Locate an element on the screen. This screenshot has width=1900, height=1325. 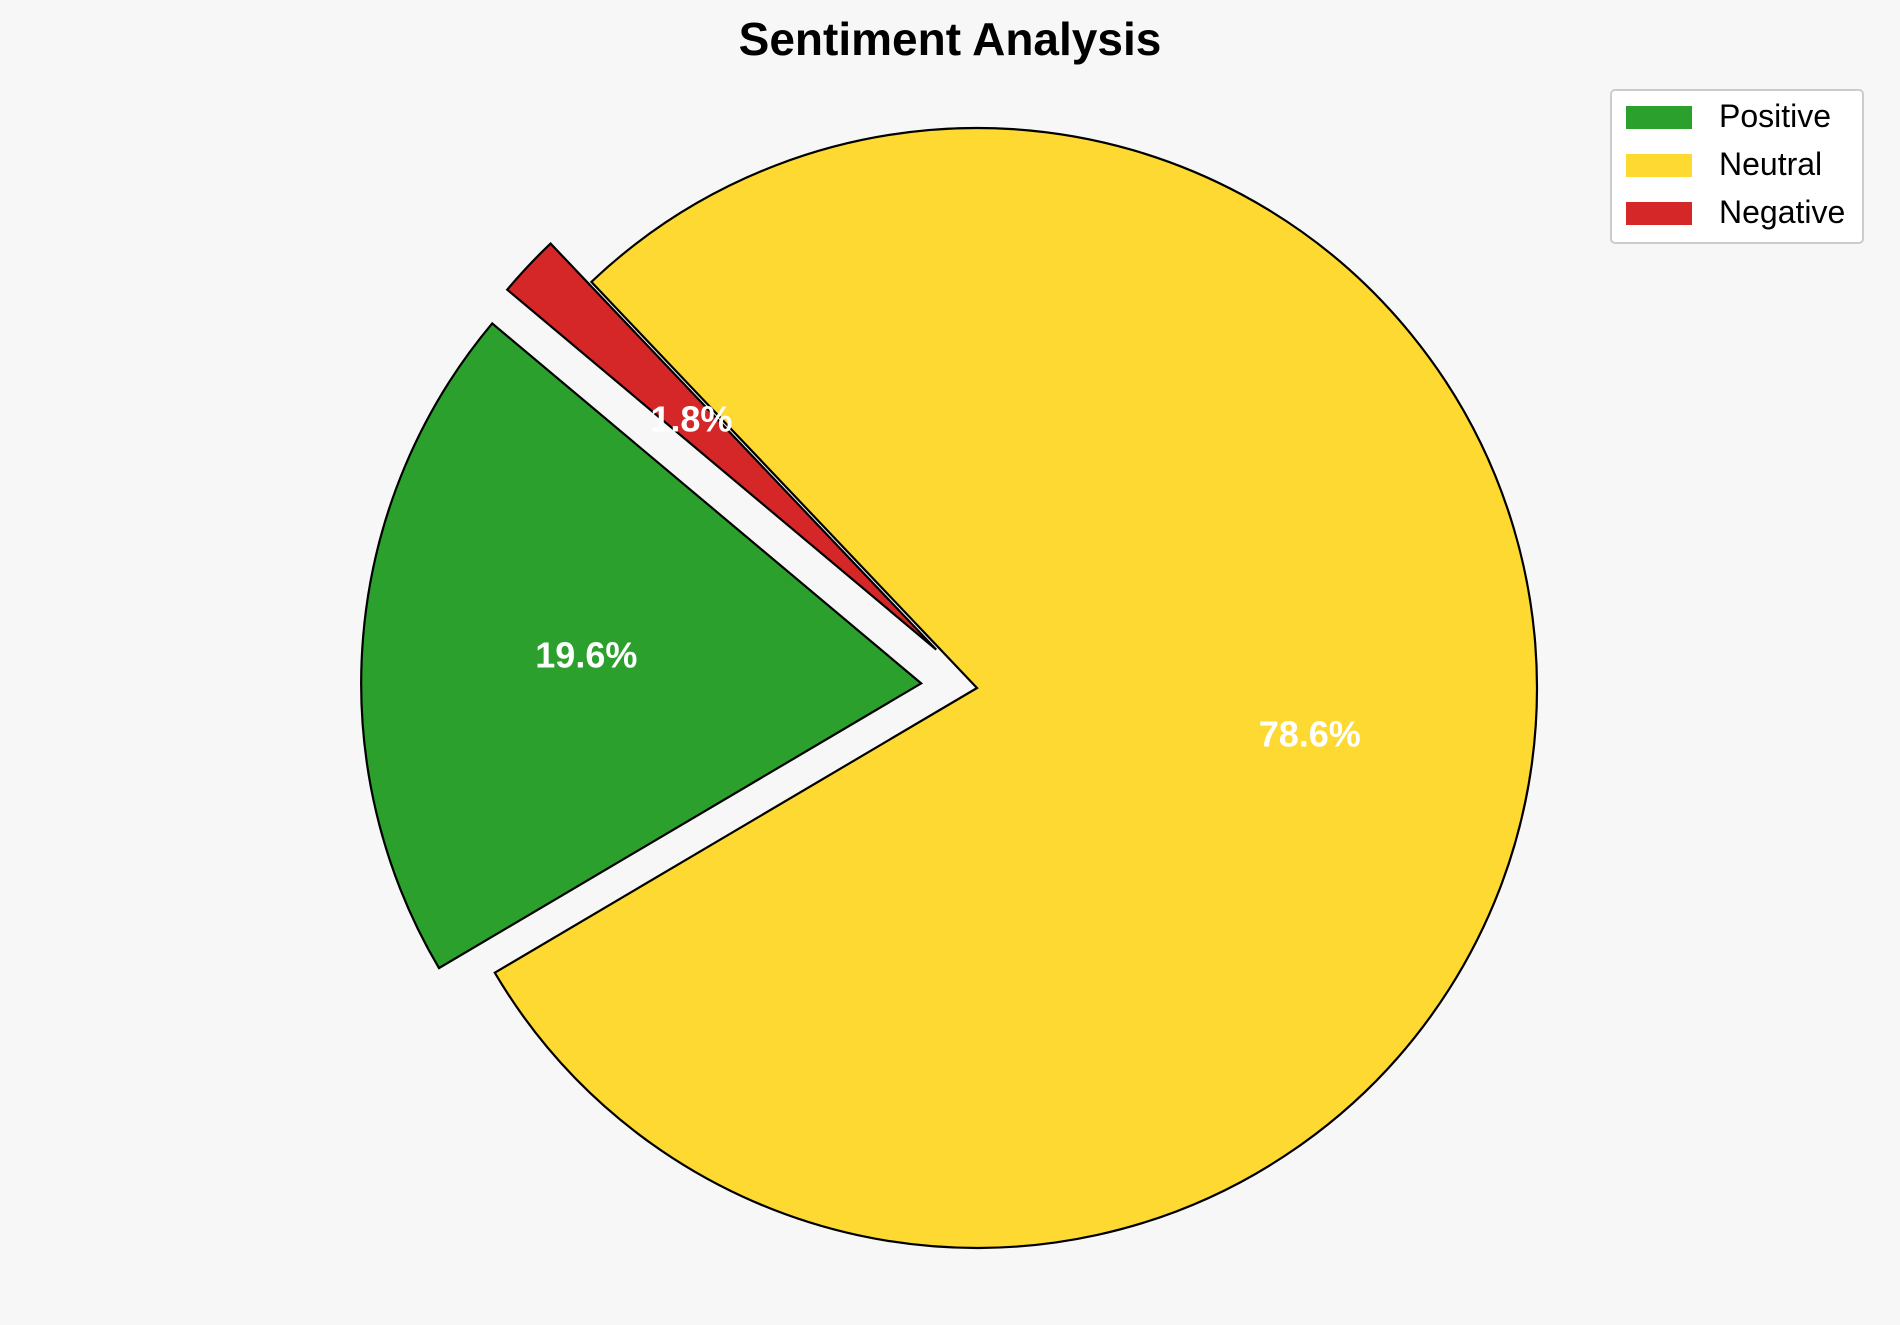
legend: Positive Neutral Negative is located at coordinates (1737, 166).